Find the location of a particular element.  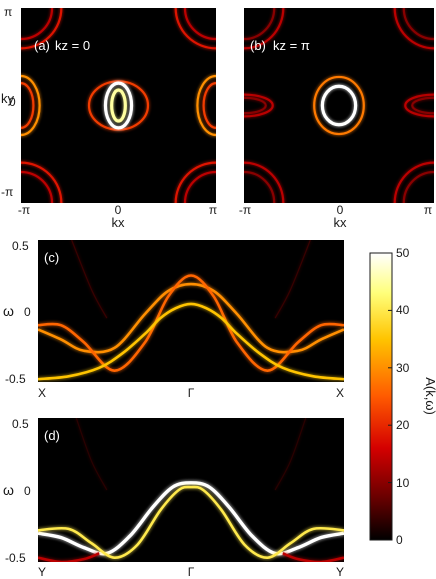

panel-a-ytick-top: π is located at coordinates (8, 12).